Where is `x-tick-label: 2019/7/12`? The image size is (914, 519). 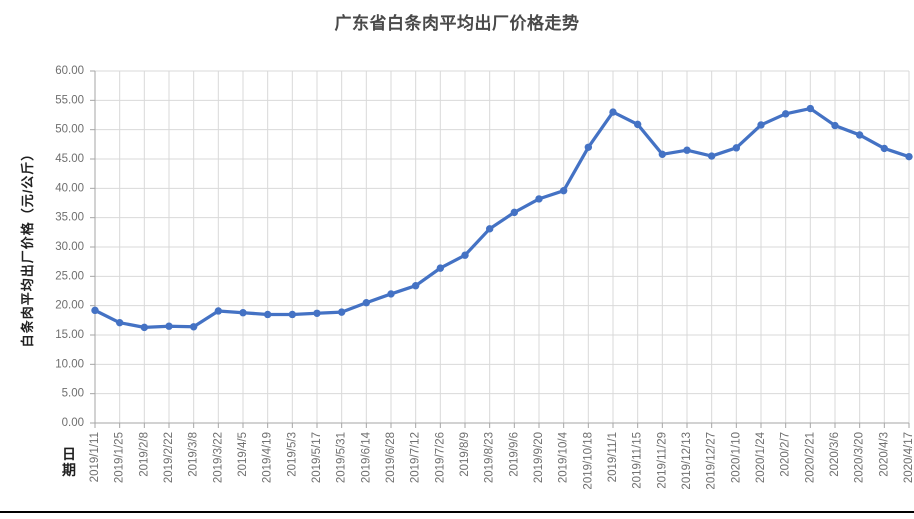
x-tick-label: 2019/7/12 is located at coordinates (416, 457).